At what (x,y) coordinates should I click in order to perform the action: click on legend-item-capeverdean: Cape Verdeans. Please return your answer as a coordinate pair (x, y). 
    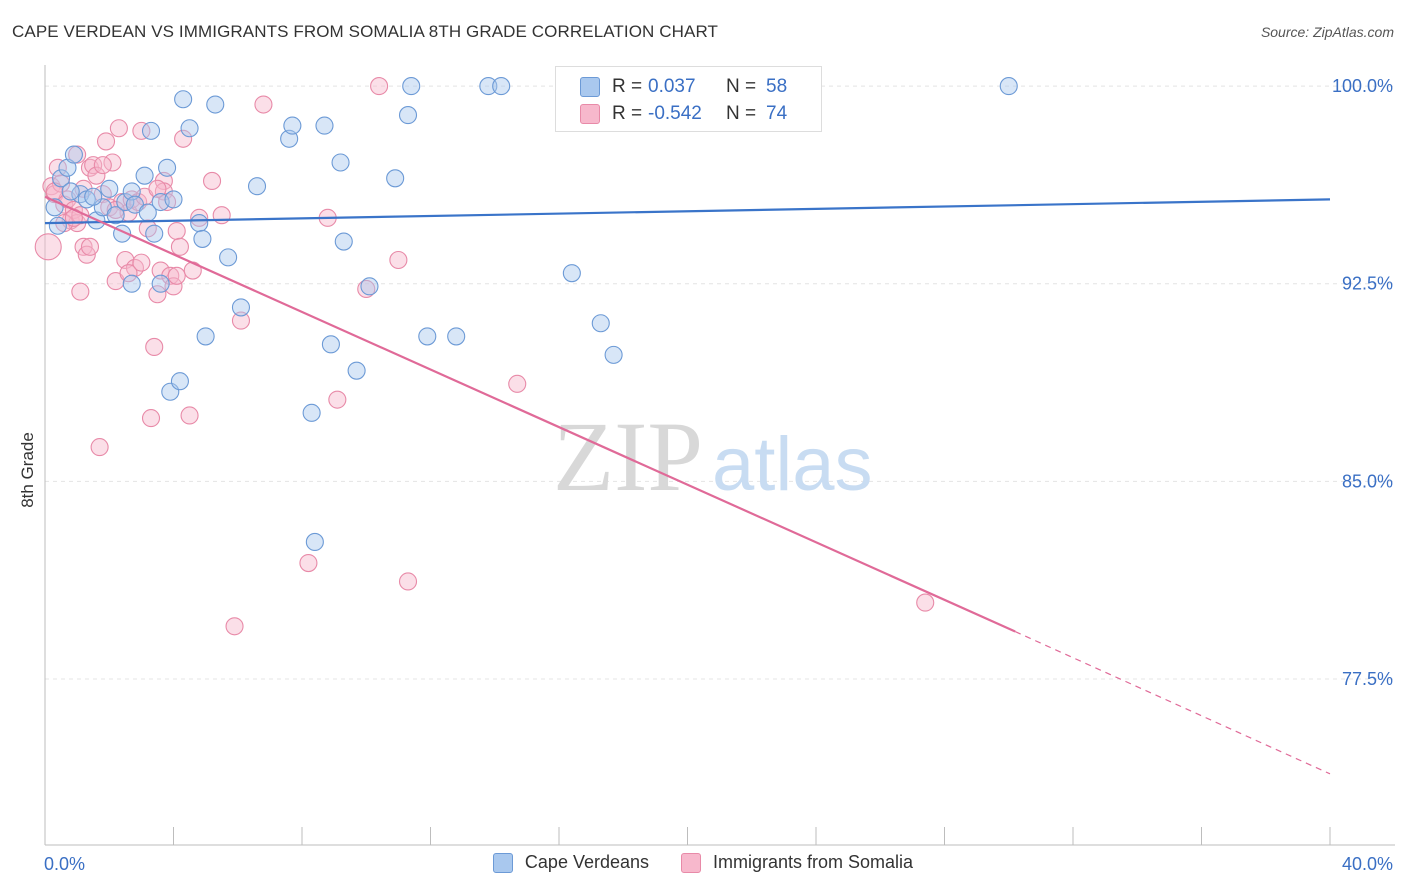
    Looking at the image, I should click on (571, 862).